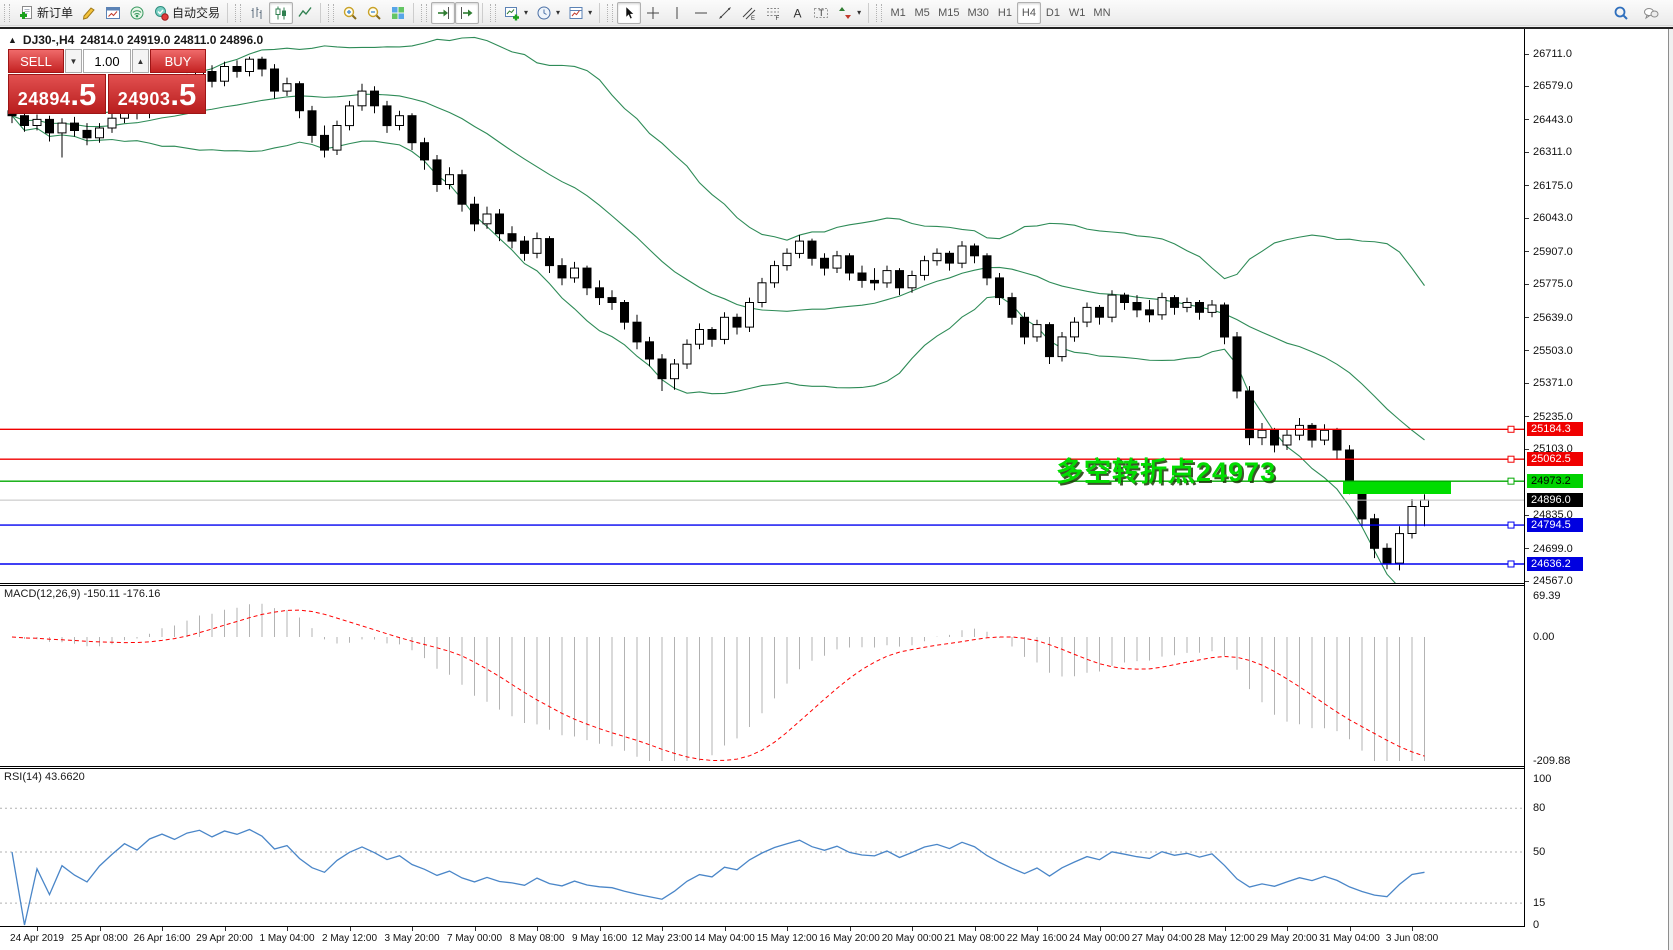 This screenshot has height=950, width=1673. I want to click on window-right-border, so click(1668, 489).